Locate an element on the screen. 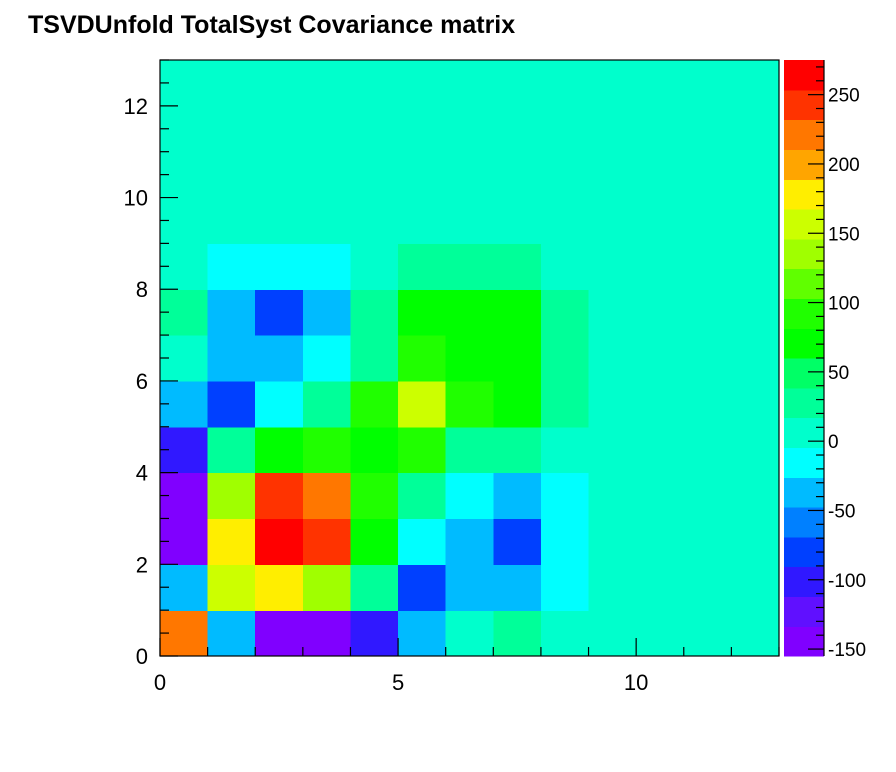 This screenshot has width=896, height=772. y-axis: 0 2 4 6 8 10 12 is located at coordinates (151, 364).